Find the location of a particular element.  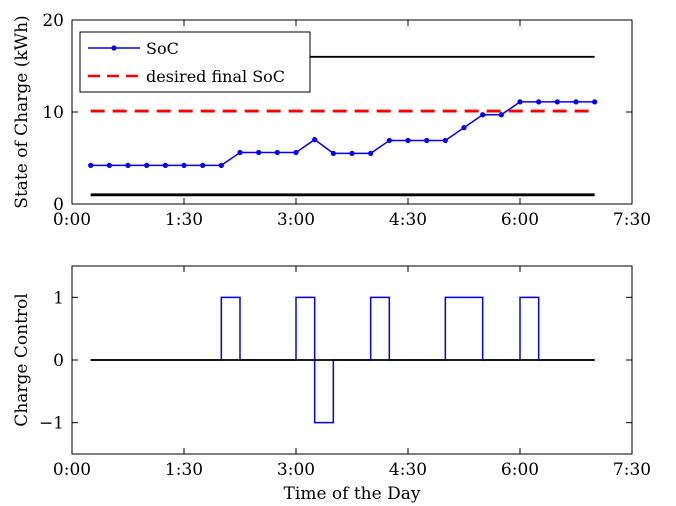

soc-series-0-line is located at coordinates (342, 134).